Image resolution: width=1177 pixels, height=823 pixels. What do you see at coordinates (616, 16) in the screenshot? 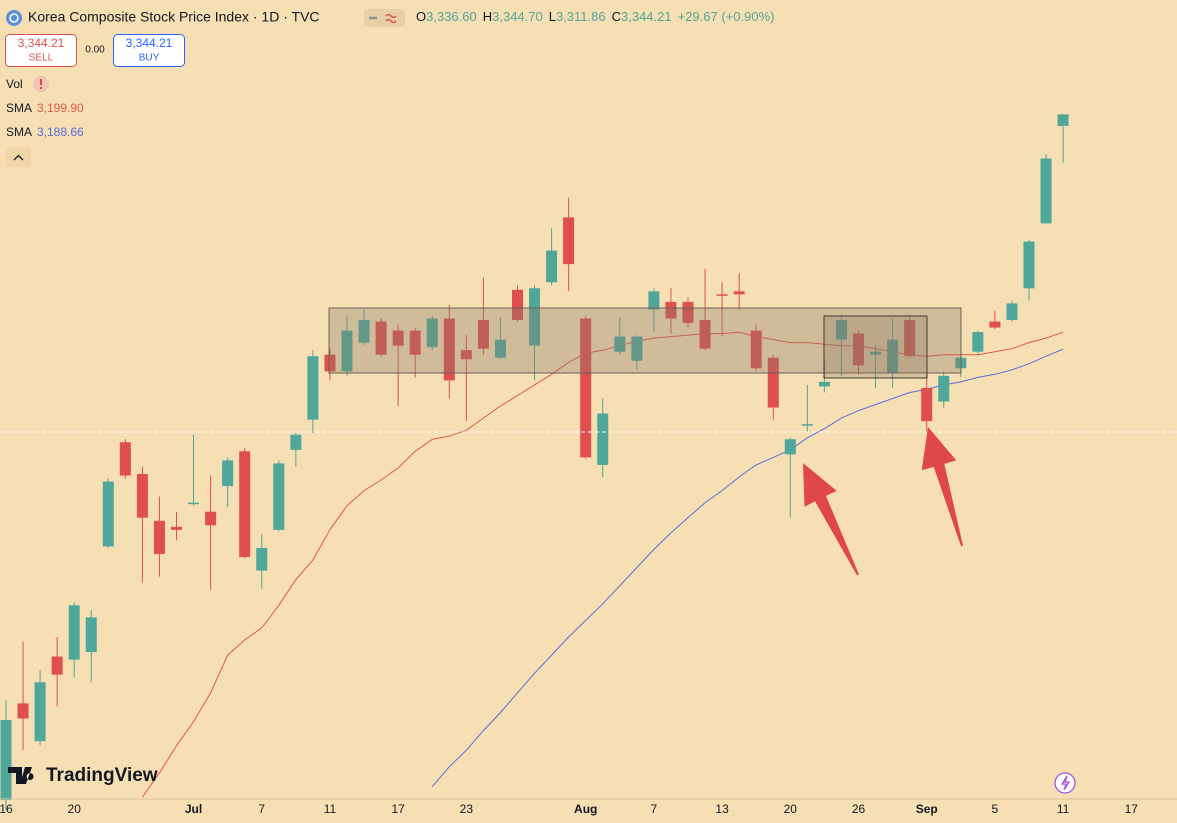
I see `ohlc-label: C` at bounding box center [616, 16].